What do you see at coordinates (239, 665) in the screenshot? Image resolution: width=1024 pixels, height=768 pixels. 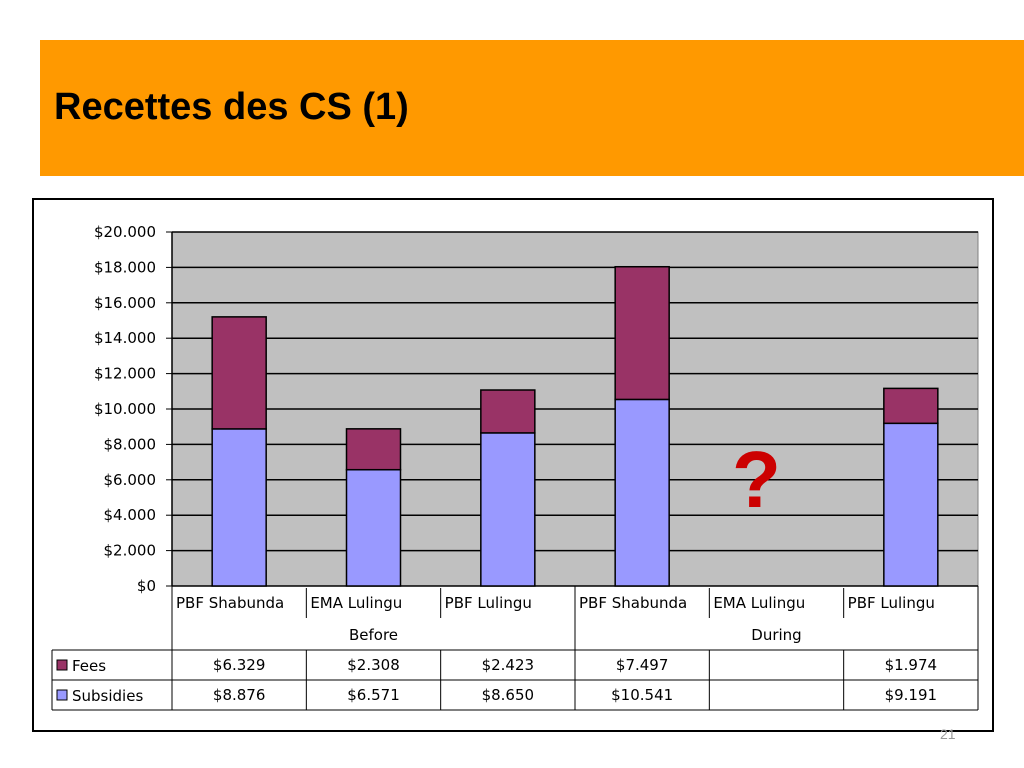 I see `data-label-fees: $6.329` at bounding box center [239, 665].